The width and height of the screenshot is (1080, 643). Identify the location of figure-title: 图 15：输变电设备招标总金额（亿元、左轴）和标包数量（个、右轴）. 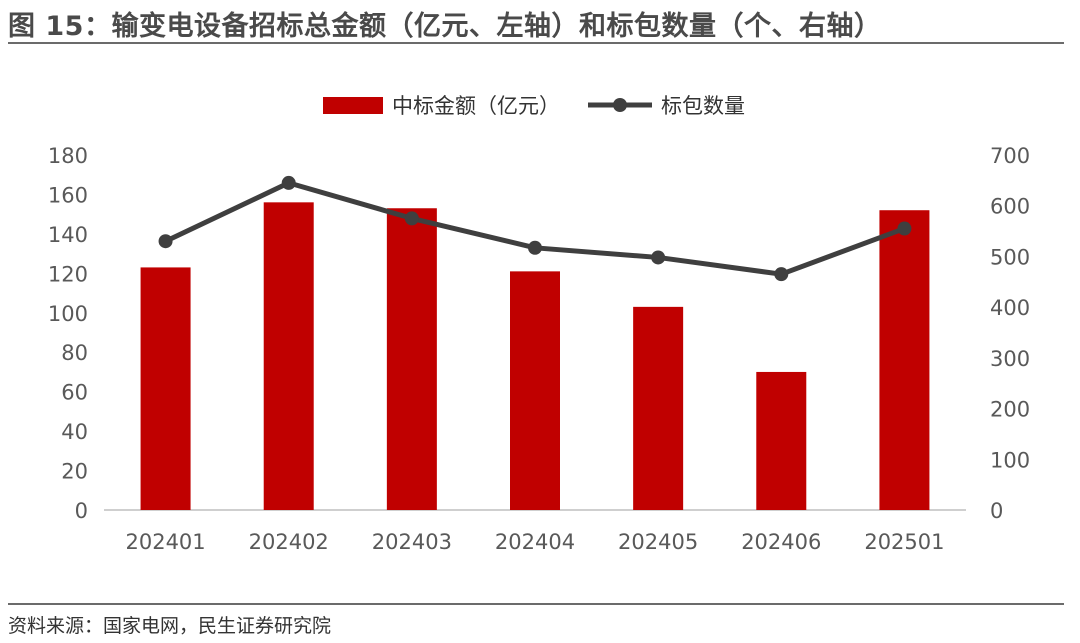
(445, 26).